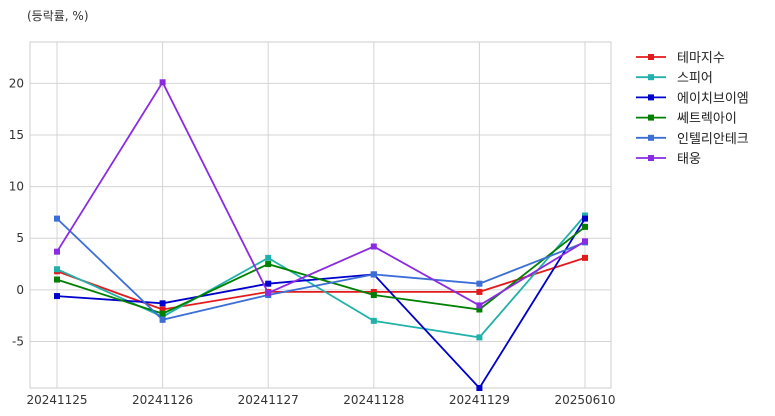 The image size is (775, 416). What do you see at coordinates (674, 78) in the screenshot?
I see `legend-item: 스피어` at bounding box center [674, 78].